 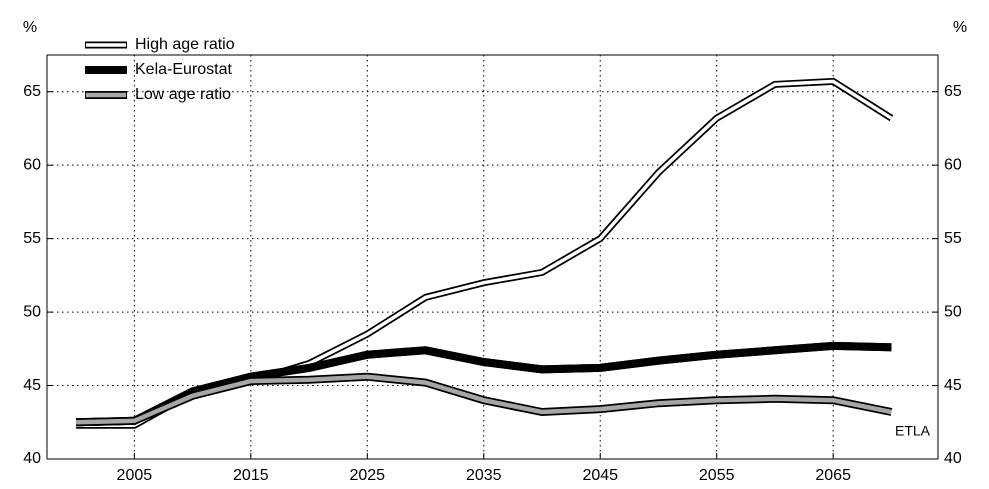 I want to click on x-tick-label: 2065, so click(x=833, y=475).